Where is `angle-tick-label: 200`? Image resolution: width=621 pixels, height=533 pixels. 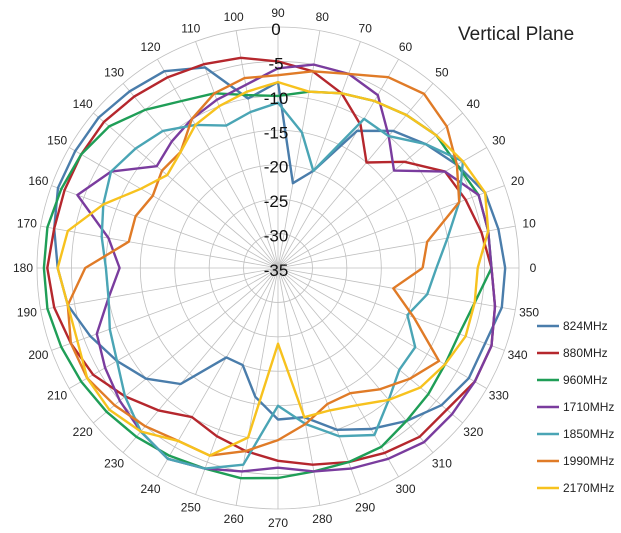 angle-tick-label: 200 is located at coordinates (38, 355).